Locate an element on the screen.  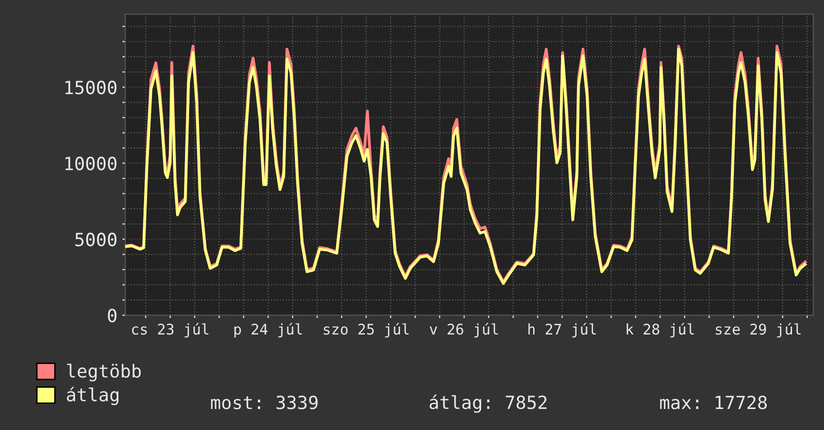
legend-label: legtöbb is located at coordinates (104, 373).